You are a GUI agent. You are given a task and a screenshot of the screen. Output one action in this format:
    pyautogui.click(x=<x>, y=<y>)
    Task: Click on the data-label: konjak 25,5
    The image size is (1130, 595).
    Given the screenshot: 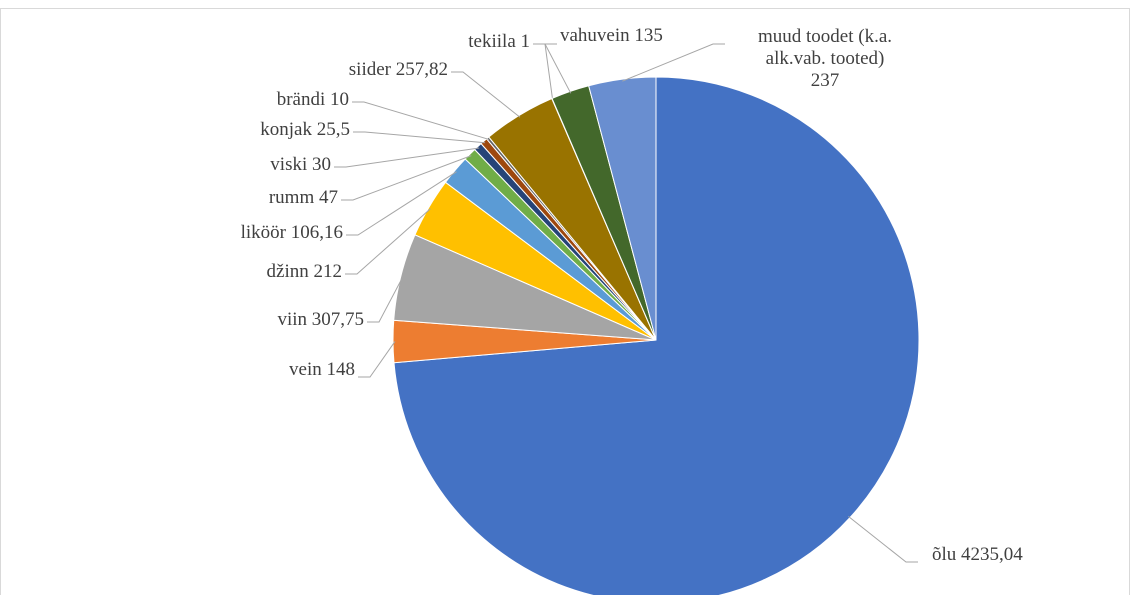 What is the action you would take?
    pyautogui.click(x=305, y=130)
    